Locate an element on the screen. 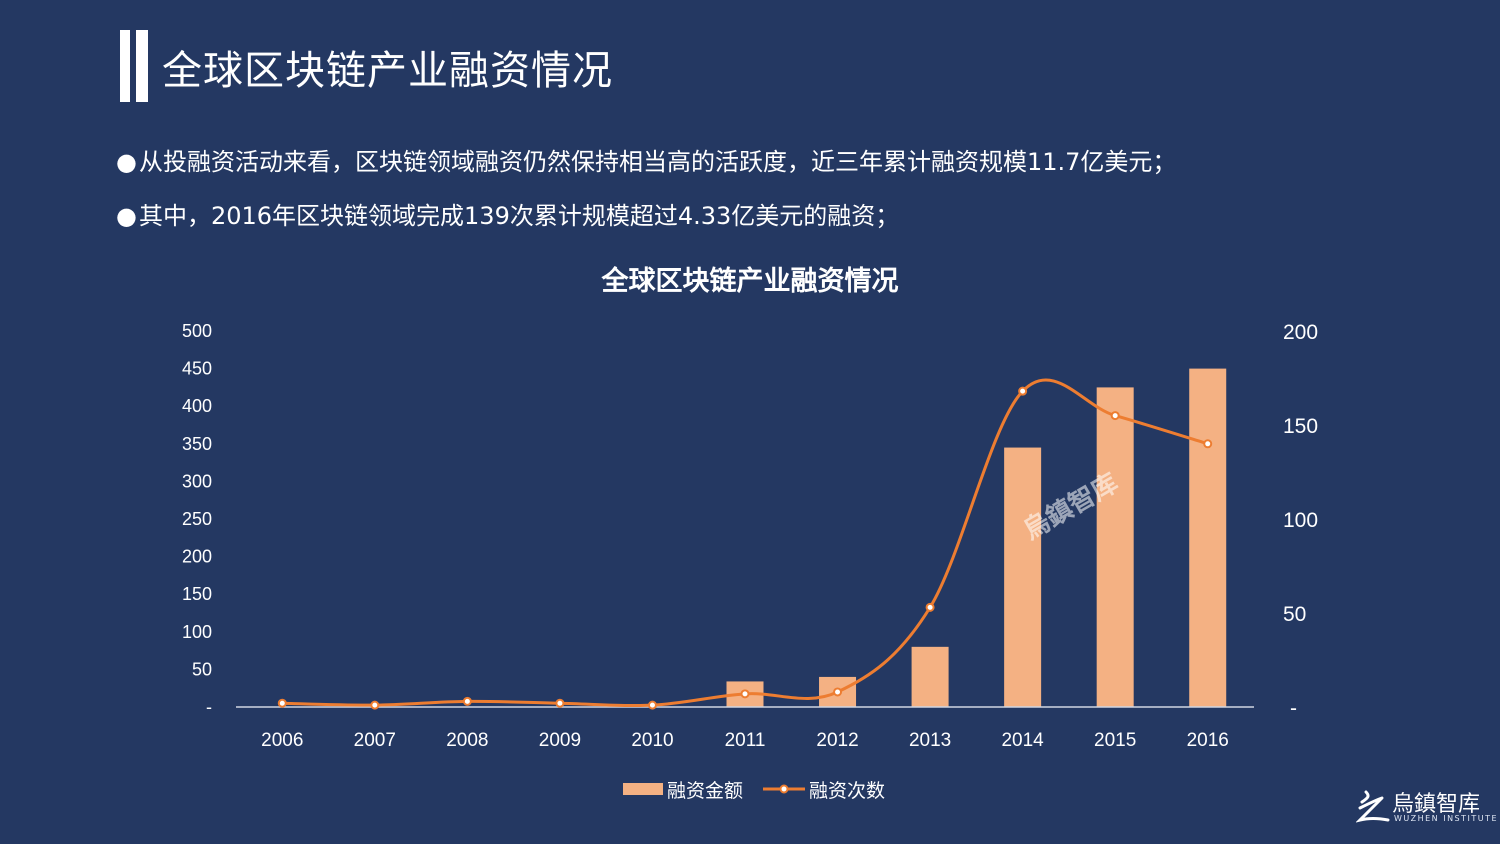 The image size is (1500, 844). logo-text: 烏鎮智库 is located at coordinates (1436, 804).